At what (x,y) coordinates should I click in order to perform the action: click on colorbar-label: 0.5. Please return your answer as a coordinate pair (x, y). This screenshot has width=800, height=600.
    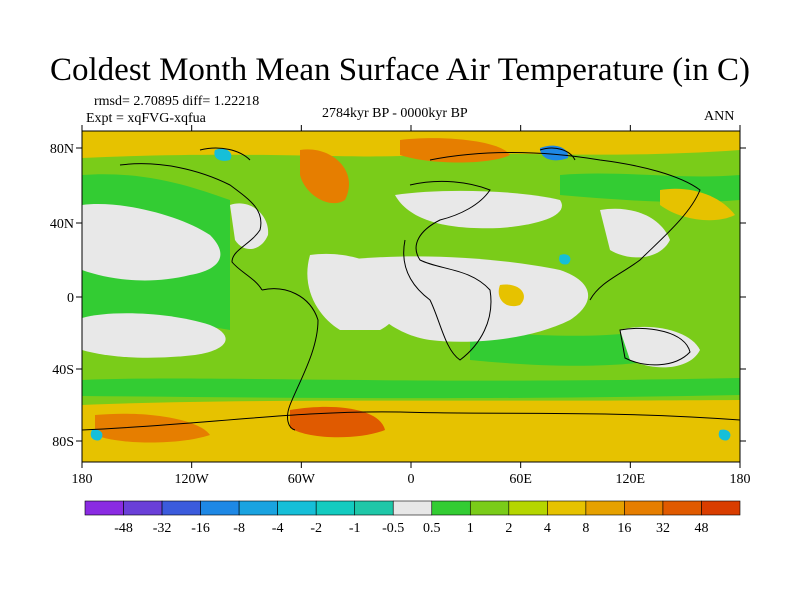
    Looking at the image, I should click on (432, 528).